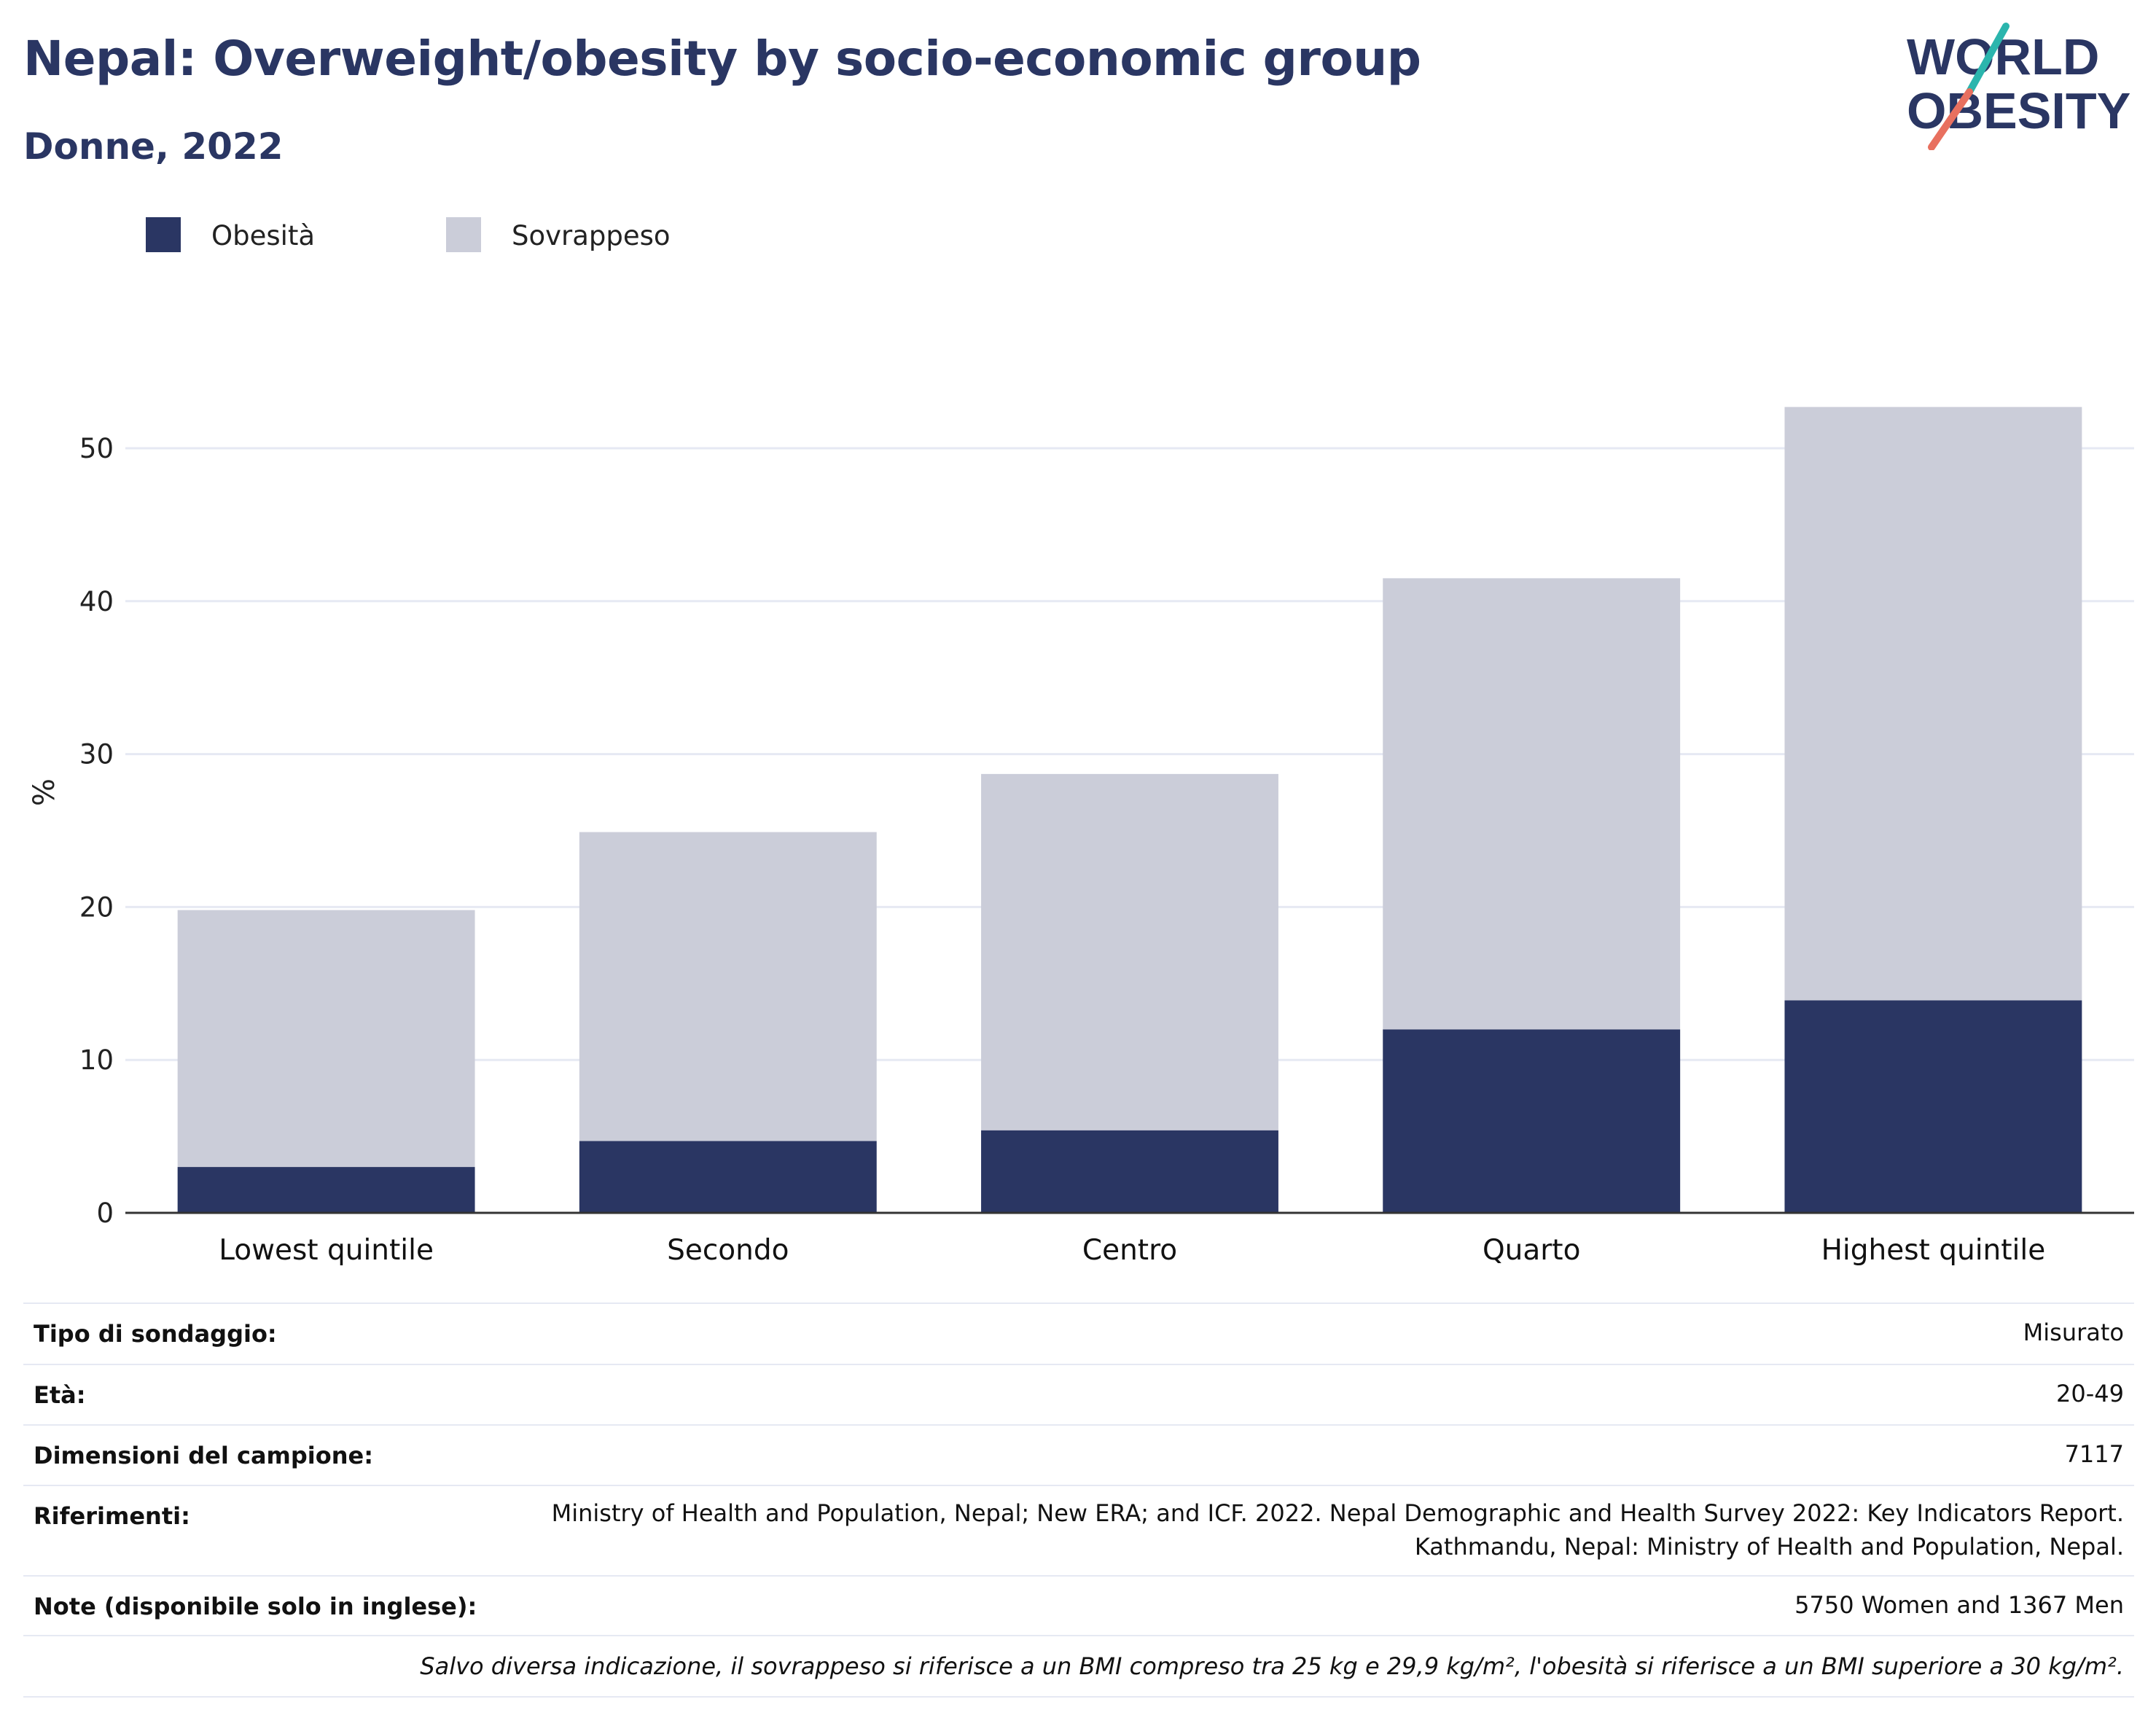 This screenshot has width=2156, height=1734. Describe the element at coordinates (1951, 119) in the screenshot. I see `logo-slash-coral` at that location.